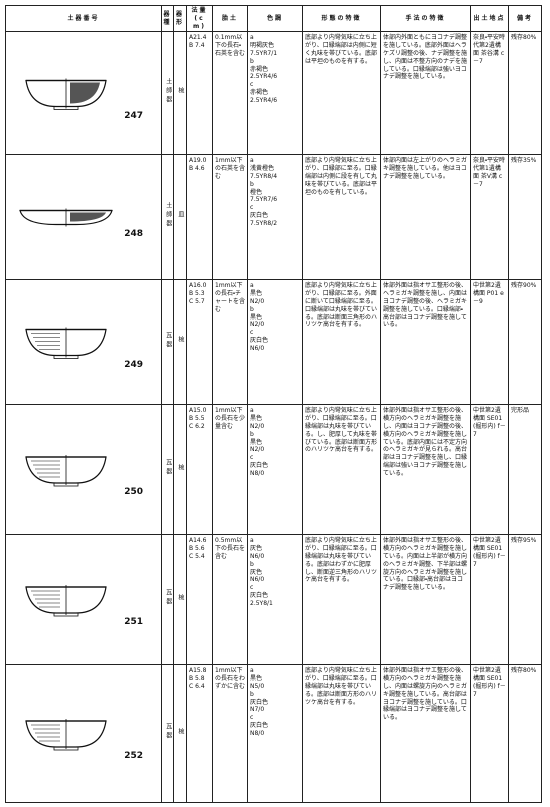  What do you see at coordinates (197, 419) in the screenshot?
I see `size-cell-line: B 5.5` at bounding box center [197, 419].